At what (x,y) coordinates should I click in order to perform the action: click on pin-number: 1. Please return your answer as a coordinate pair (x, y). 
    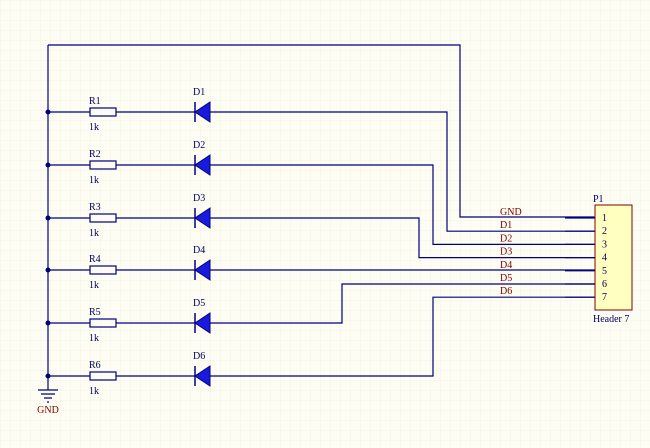
    Looking at the image, I should click on (604, 218).